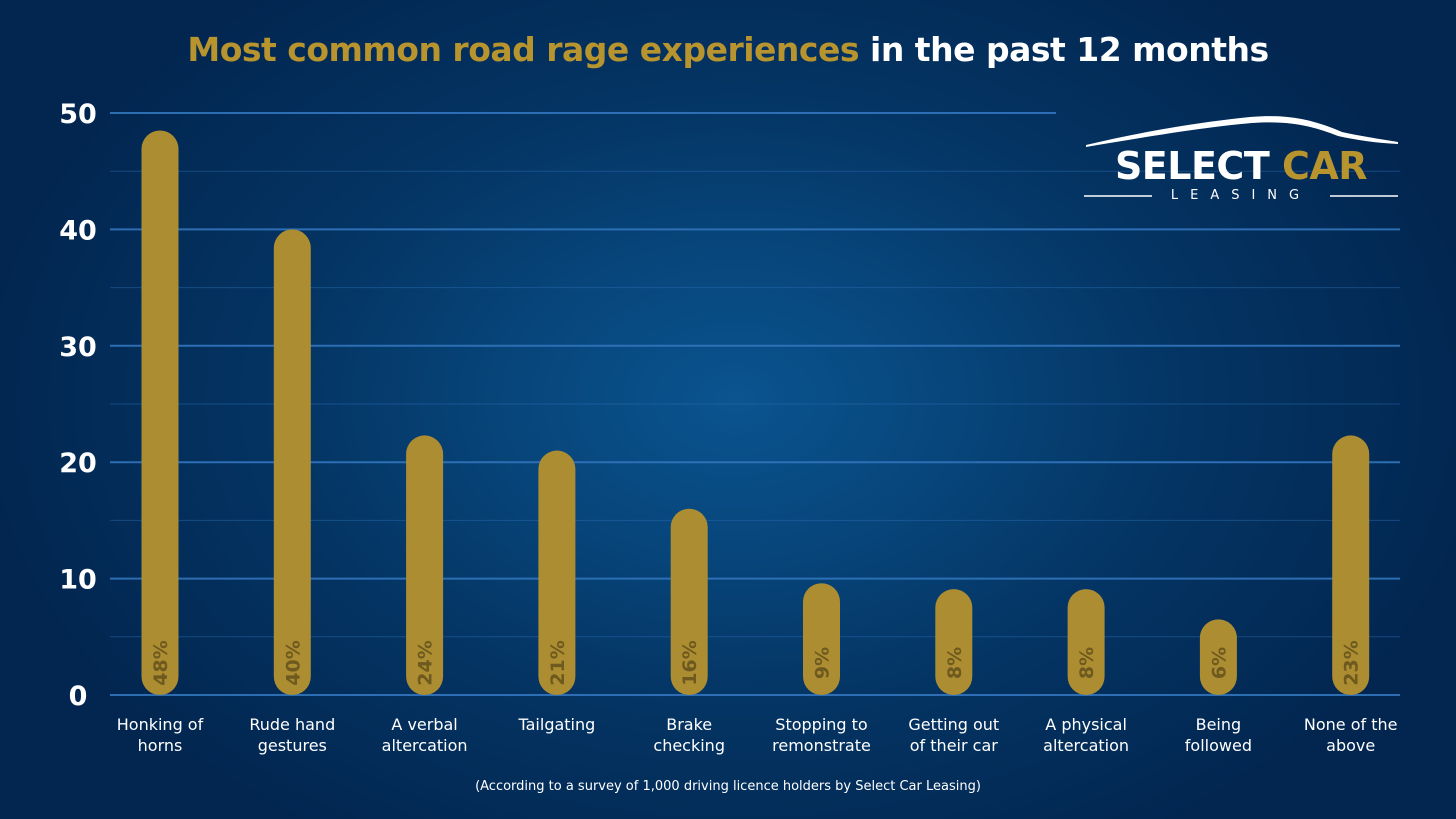  What do you see at coordinates (558, 662) in the screenshot?
I see `bar-value-label: 21%` at bounding box center [558, 662].